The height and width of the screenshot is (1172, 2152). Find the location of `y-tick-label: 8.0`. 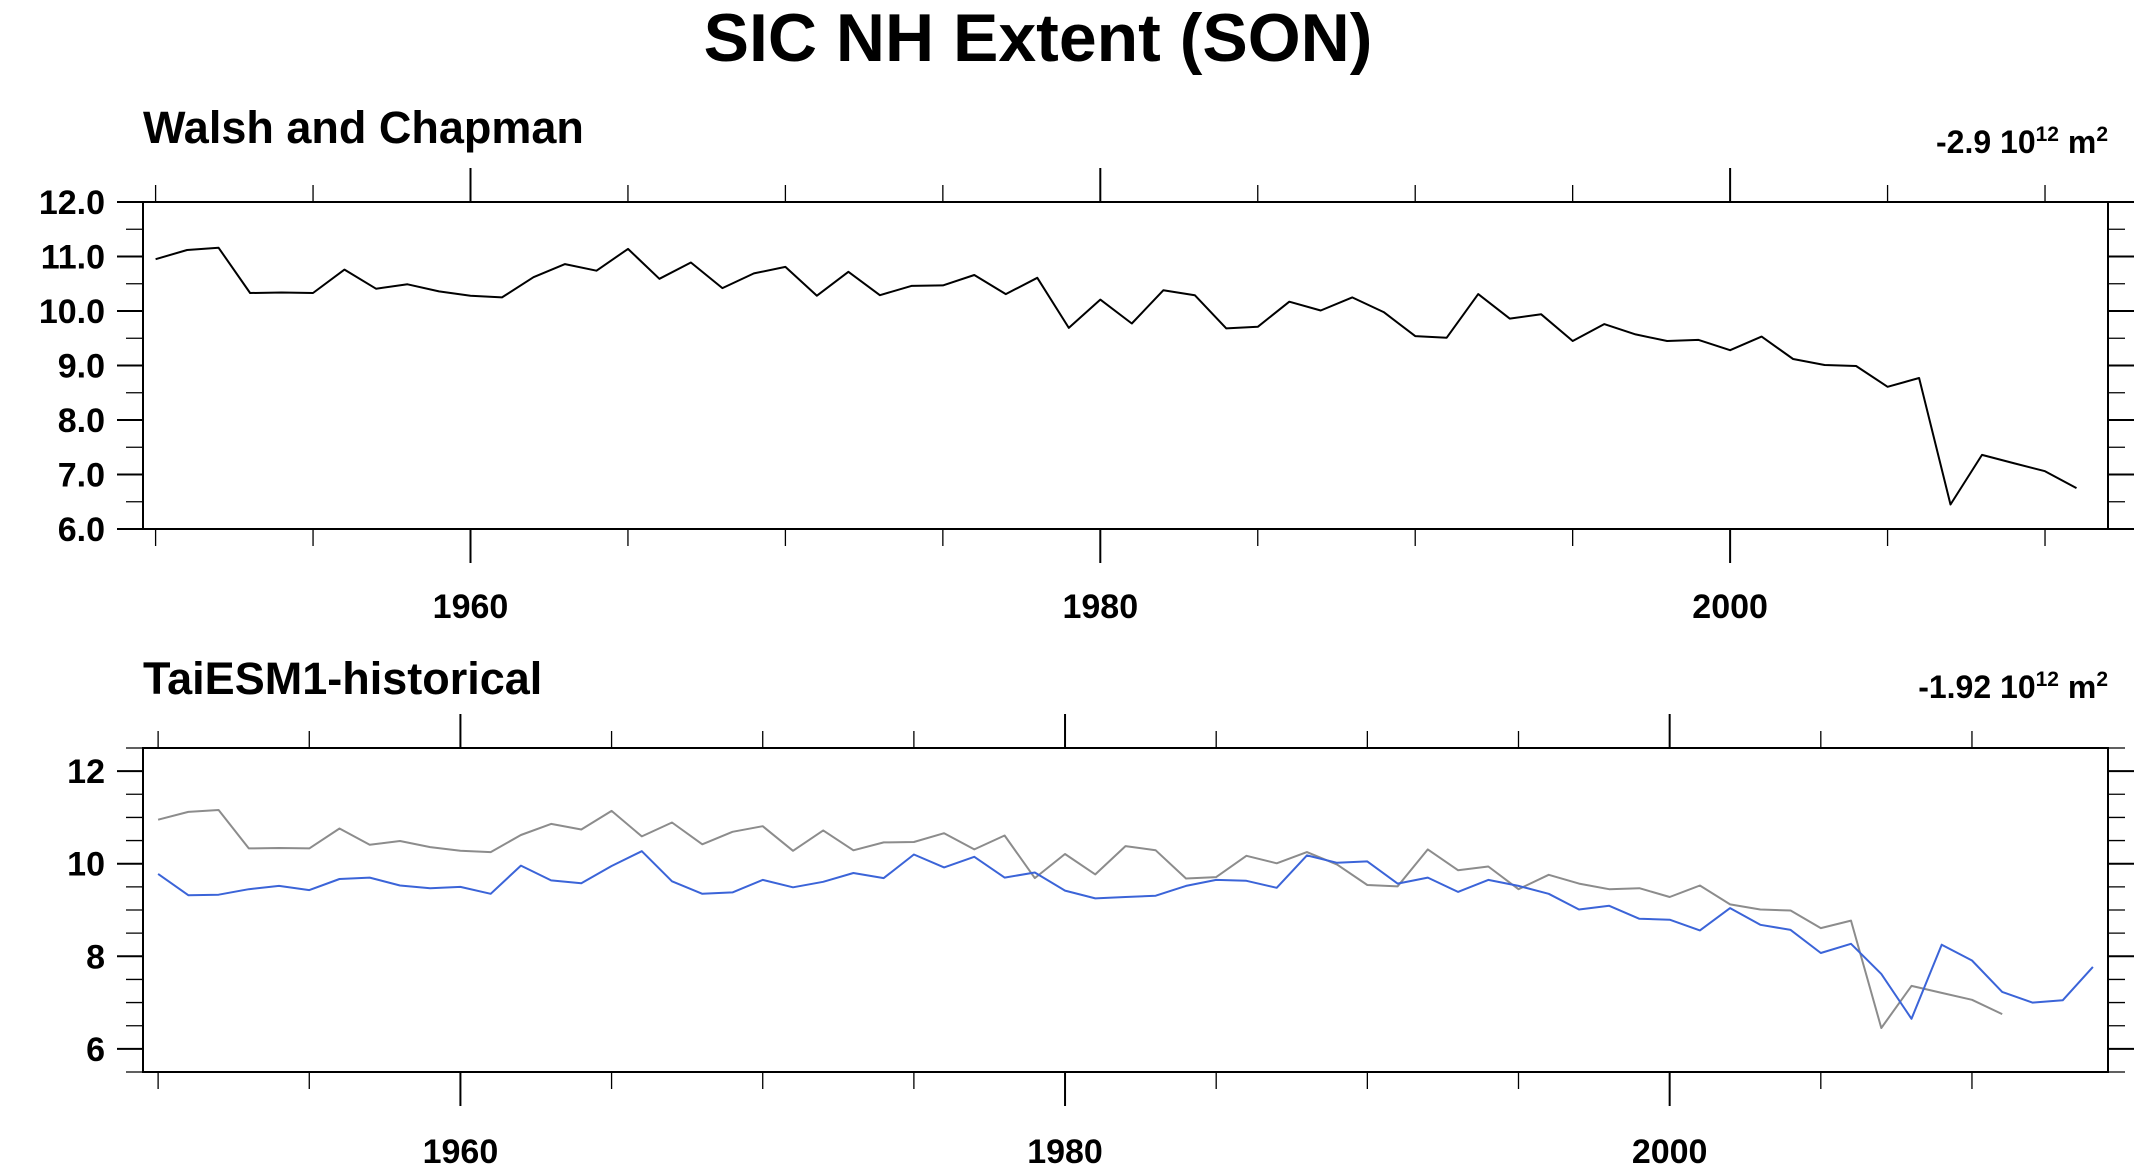

y-tick-label: 8.0 is located at coordinates (81, 421).